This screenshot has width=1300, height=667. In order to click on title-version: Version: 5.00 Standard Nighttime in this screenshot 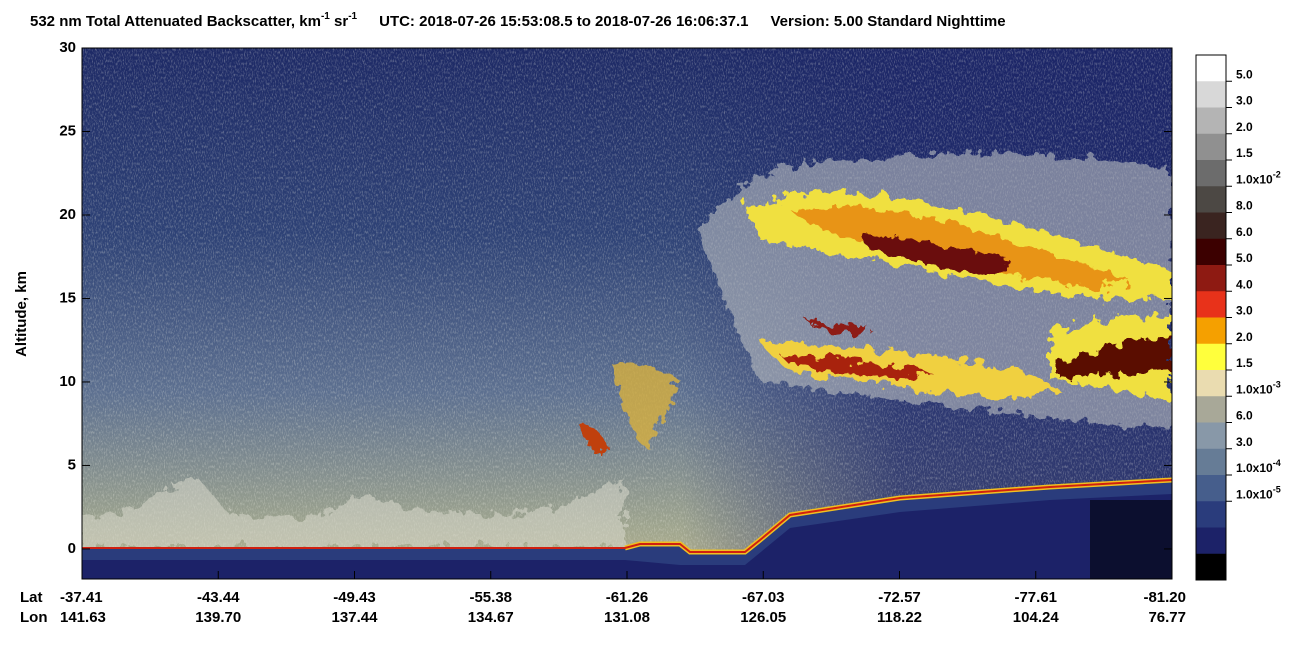, I will do `click(888, 21)`.